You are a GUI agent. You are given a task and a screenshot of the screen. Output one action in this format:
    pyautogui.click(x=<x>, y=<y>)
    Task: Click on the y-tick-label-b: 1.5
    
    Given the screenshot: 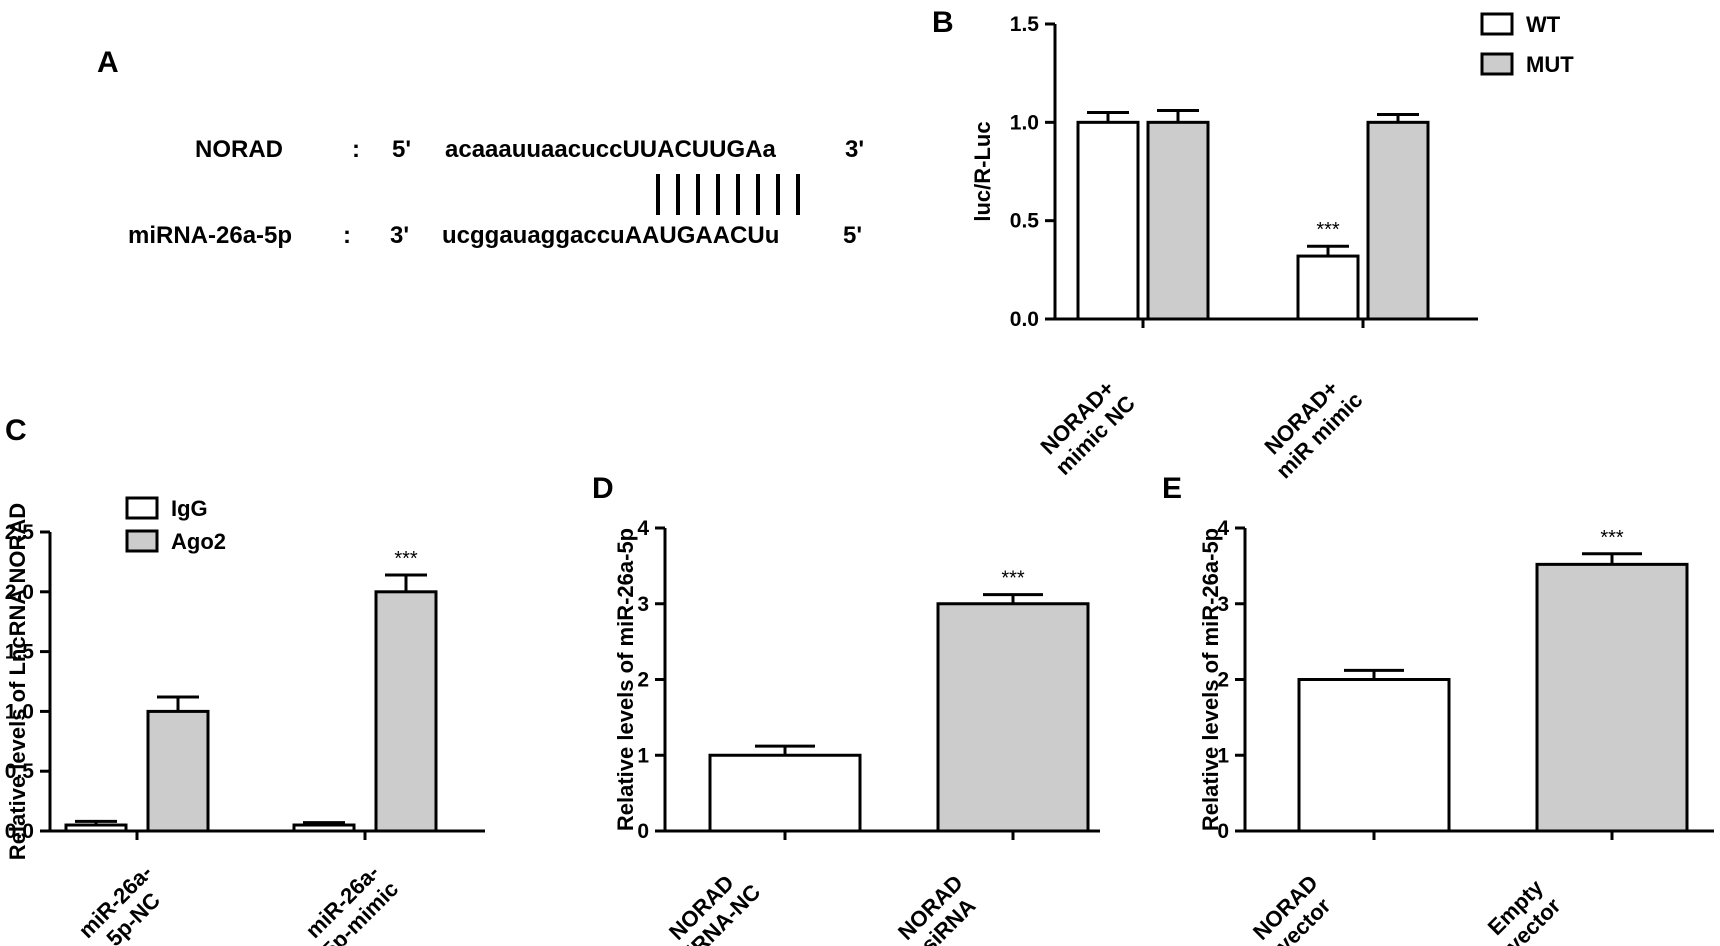 What is the action you would take?
    pyautogui.click(x=1025, y=24)
    